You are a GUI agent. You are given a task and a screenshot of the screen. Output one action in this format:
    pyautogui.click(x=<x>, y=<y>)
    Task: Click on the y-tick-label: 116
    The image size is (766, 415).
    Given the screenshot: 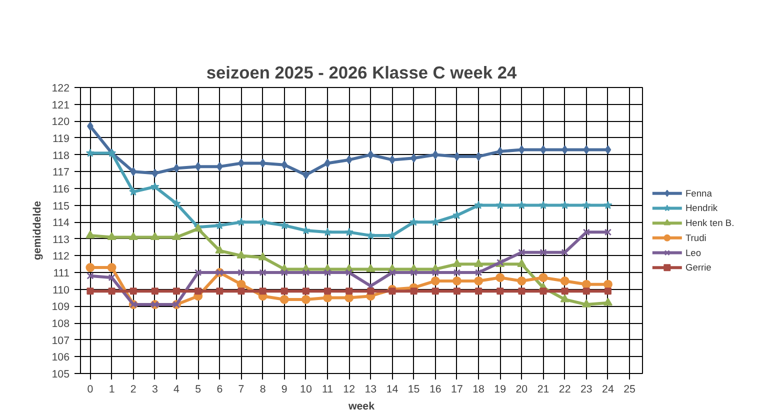 What is the action you would take?
    pyautogui.click(x=61, y=189)
    